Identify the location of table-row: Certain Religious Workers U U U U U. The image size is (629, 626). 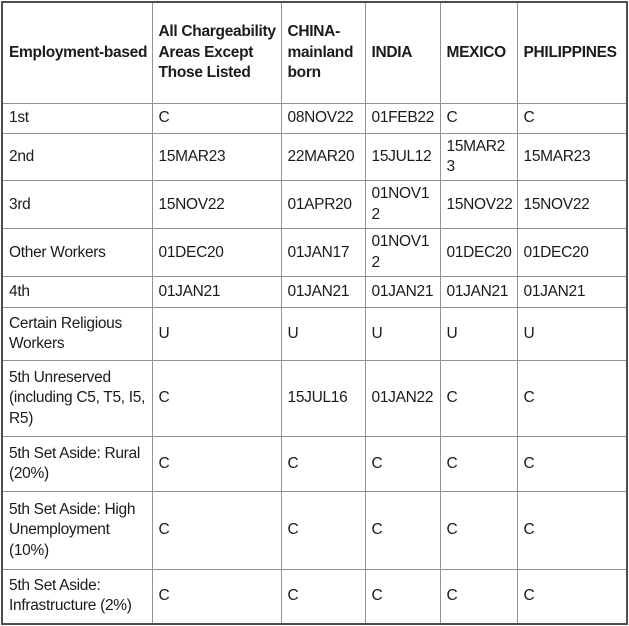
(314, 334).